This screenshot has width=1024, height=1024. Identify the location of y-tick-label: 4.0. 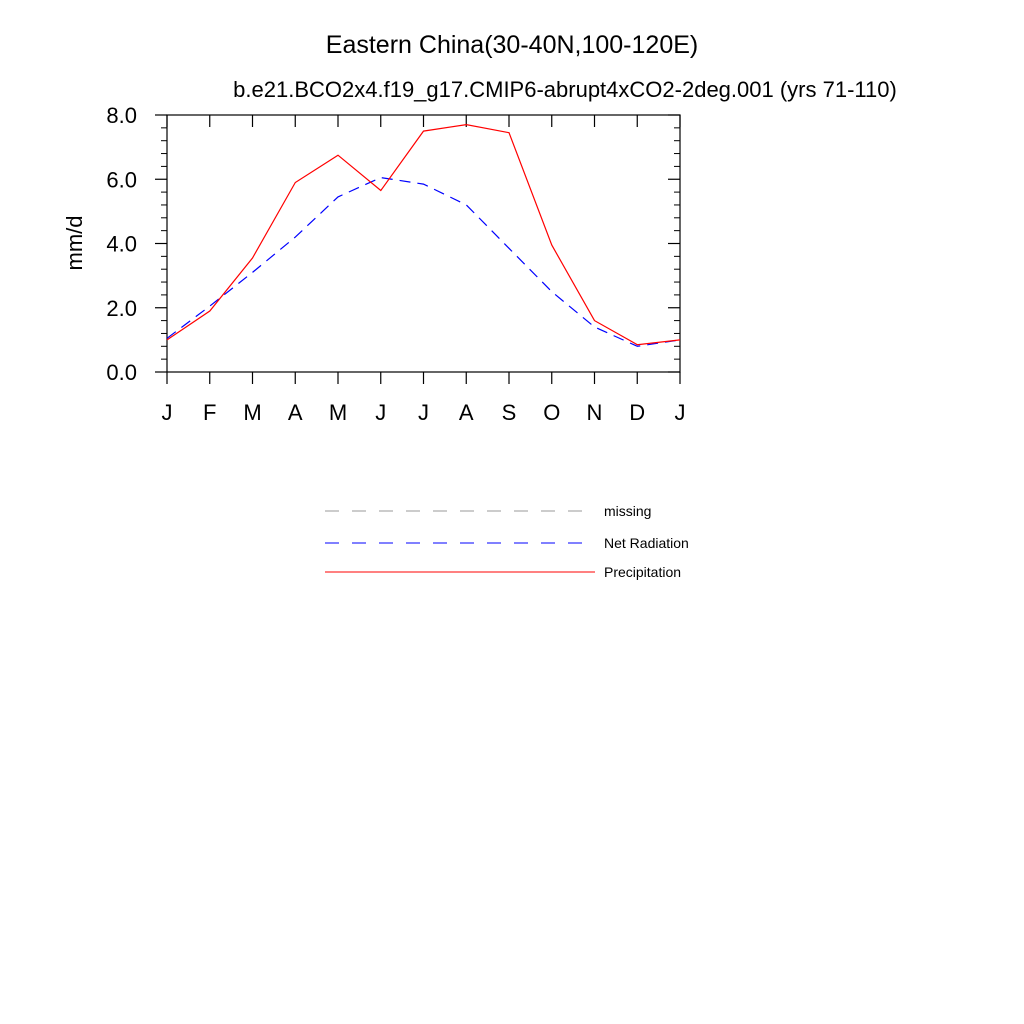
(121, 244).